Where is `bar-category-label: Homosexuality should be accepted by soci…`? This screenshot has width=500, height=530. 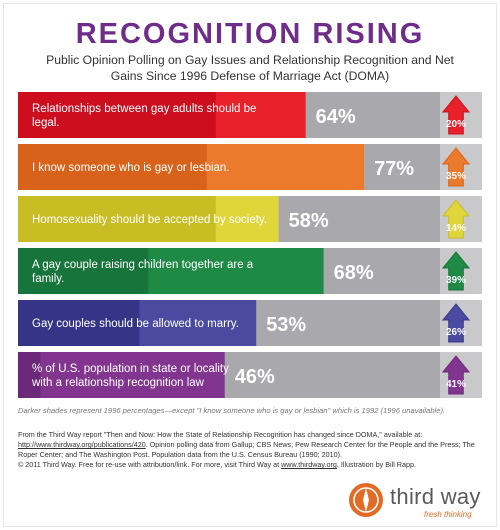
bar-category-label: Homosexuality should be accepted by soci… is located at coordinates (149, 220).